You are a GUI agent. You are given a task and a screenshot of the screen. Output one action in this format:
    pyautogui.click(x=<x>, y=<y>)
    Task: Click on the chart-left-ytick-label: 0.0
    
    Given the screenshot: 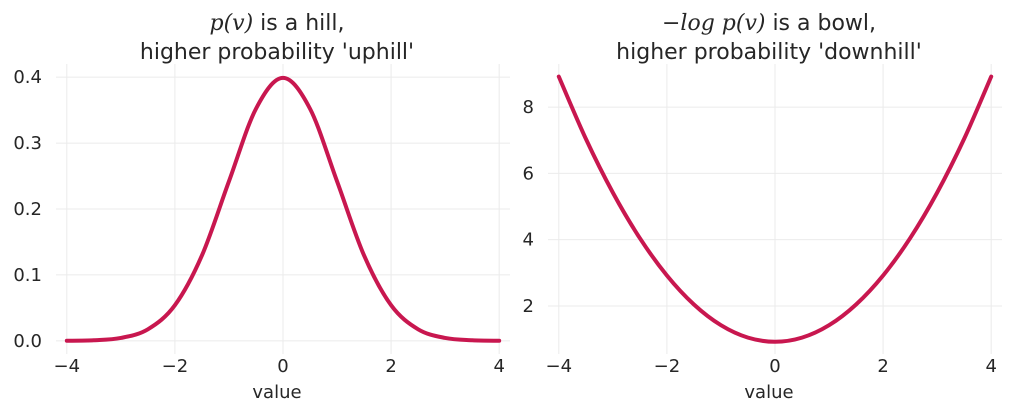 What is the action you would take?
    pyautogui.click(x=27, y=341)
    